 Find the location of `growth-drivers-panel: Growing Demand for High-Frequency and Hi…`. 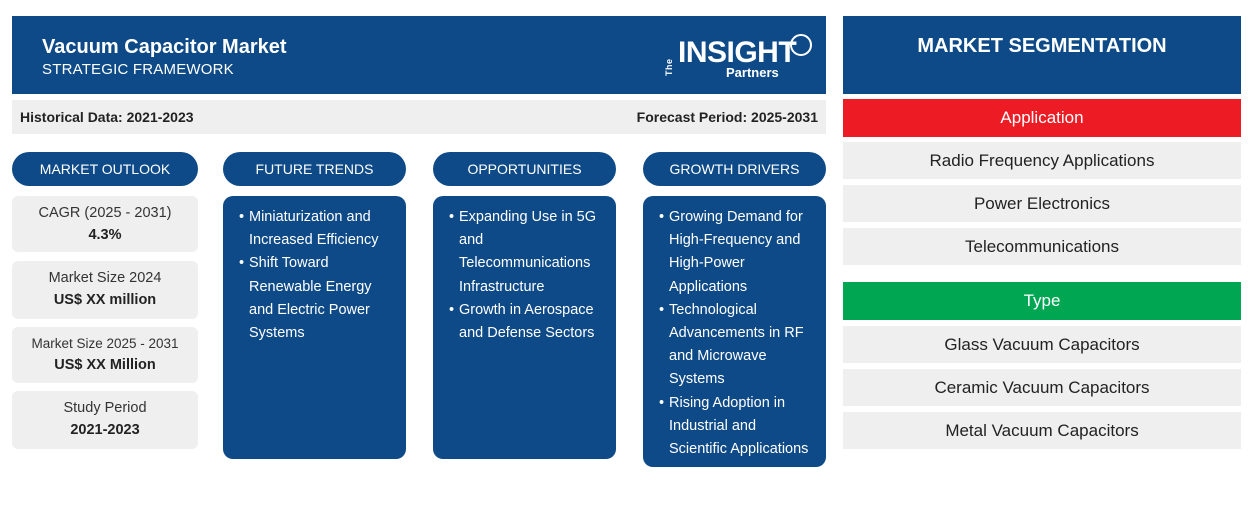

growth-drivers-panel: Growing Demand for High-Frequency and Hi… is located at coordinates (734, 331).